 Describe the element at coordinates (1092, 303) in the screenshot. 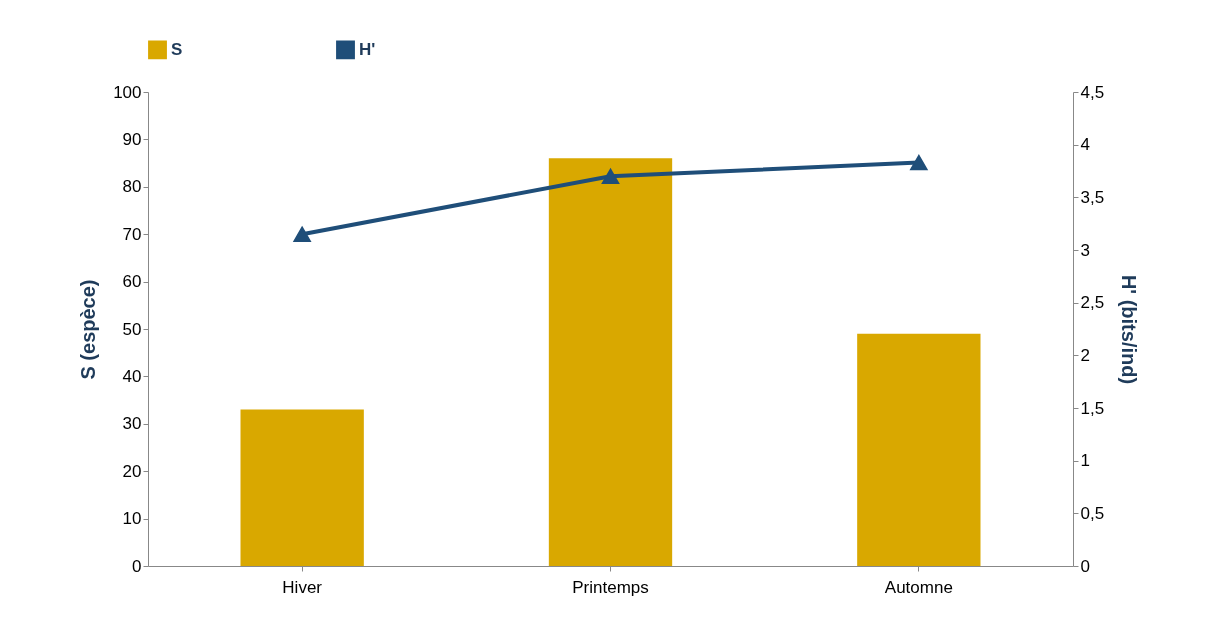

I see `y2-tick-label: 2,5` at that location.